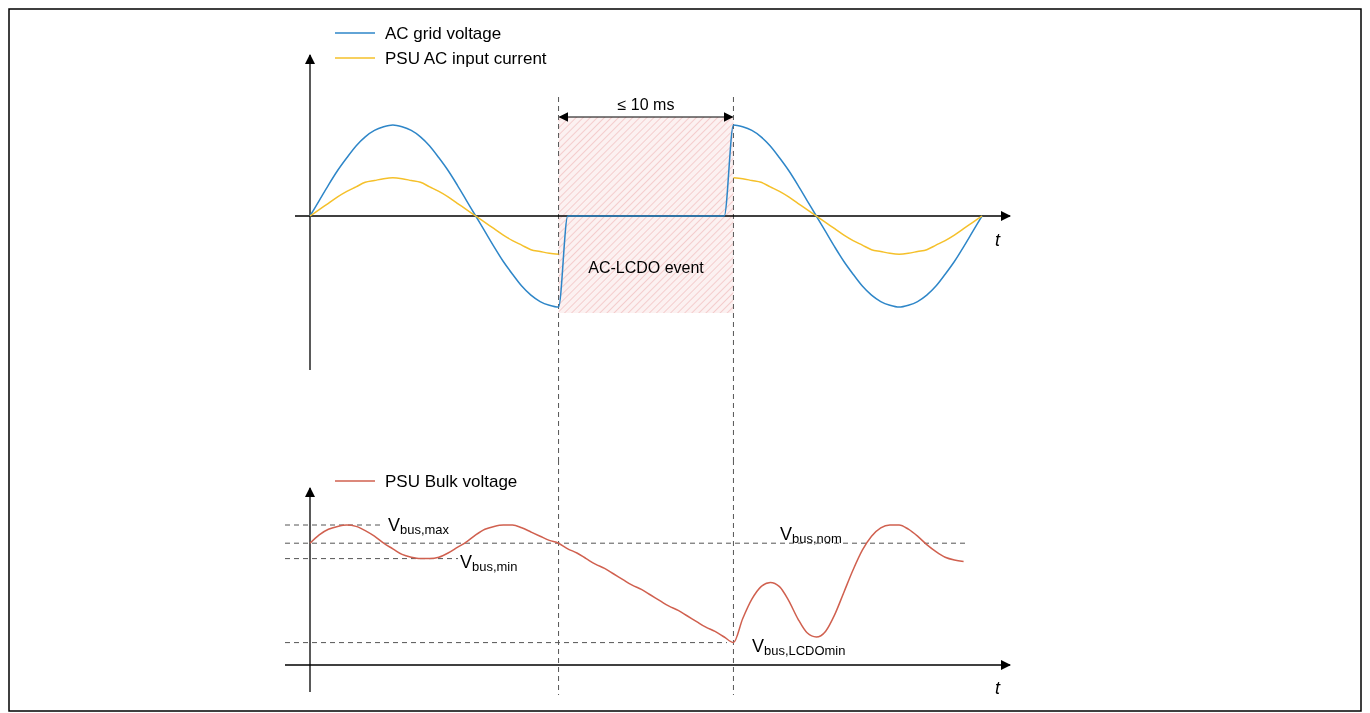 This screenshot has width=1370, height=713. Describe the element at coordinates (466, 58) in the screenshot. I see `legend-label: PSU AC input current` at that location.